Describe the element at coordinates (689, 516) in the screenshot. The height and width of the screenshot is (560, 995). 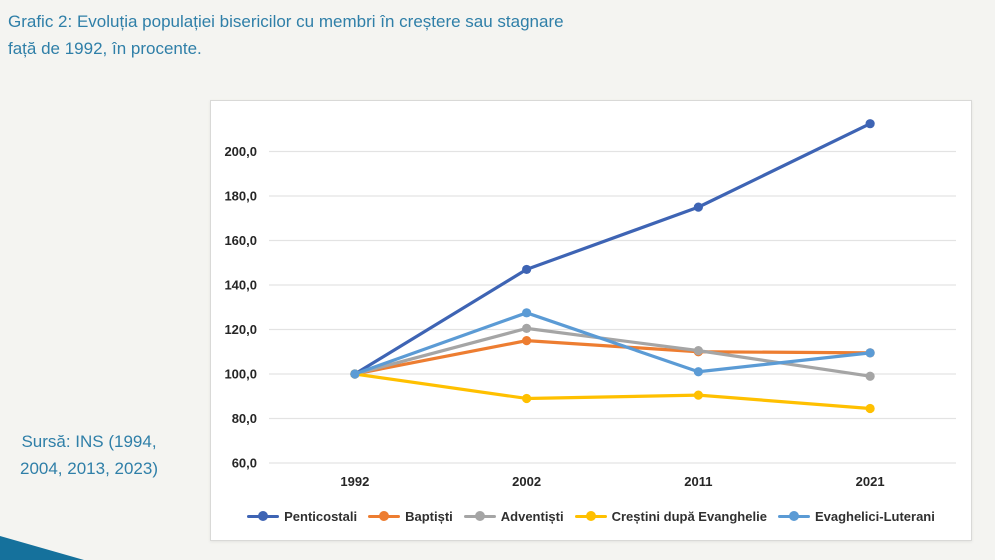
I see `legend-label: Creștini după Evanghelie` at that location.